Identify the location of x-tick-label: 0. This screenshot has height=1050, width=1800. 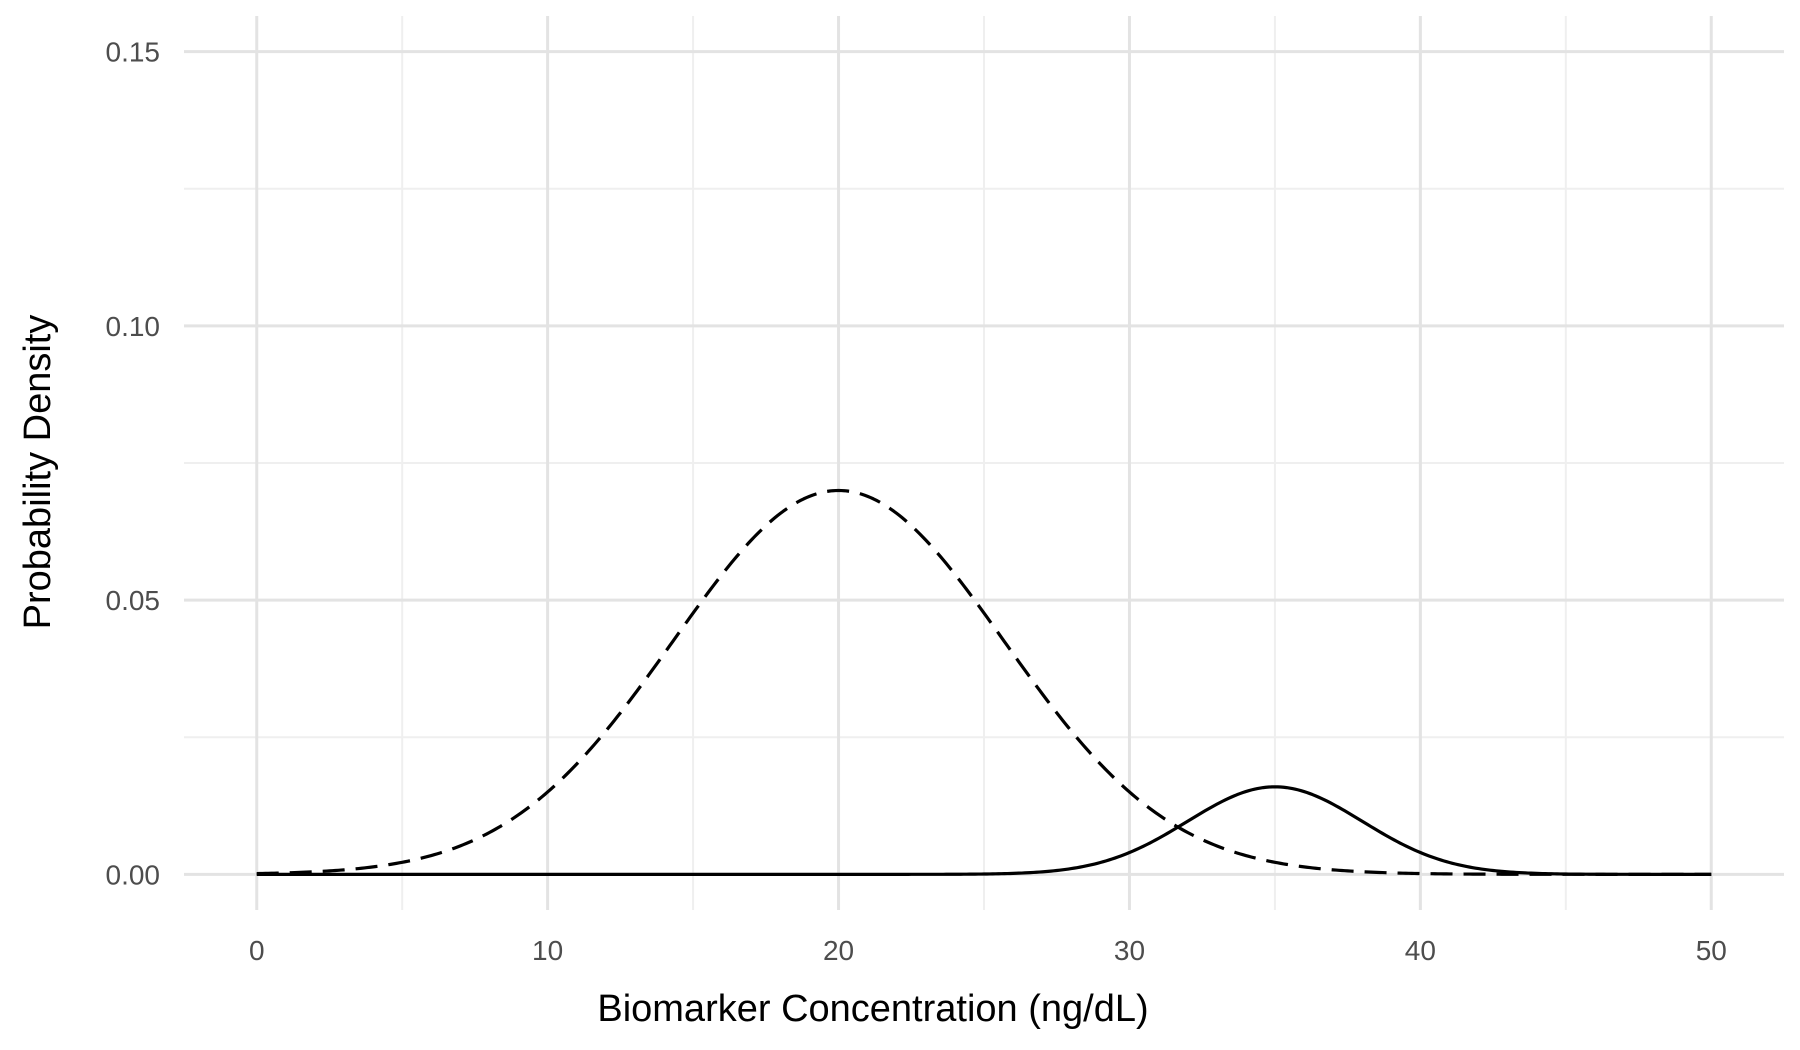
(257, 950).